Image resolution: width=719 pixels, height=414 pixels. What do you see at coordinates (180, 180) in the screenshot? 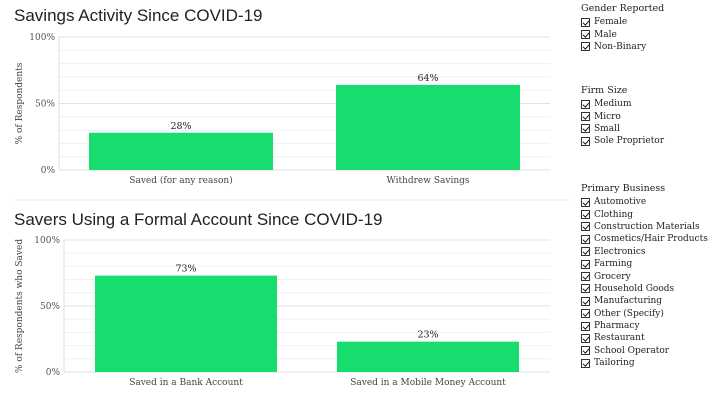
I see `x-category-label: Saved (for any reason)` at bounding box center [180, 180].